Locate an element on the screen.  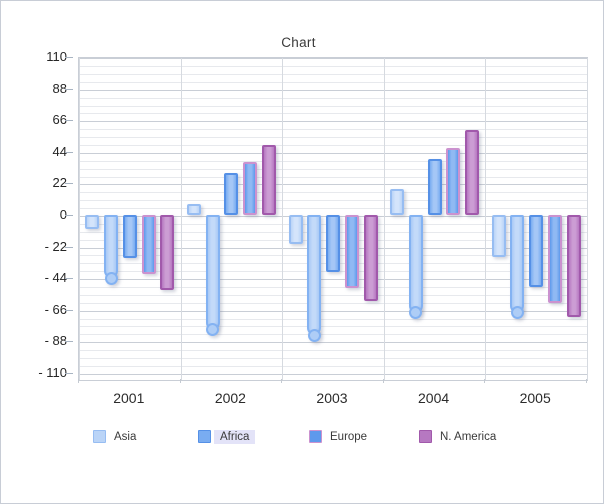
bar-africa-2004 is located at coordinates (434, 187).